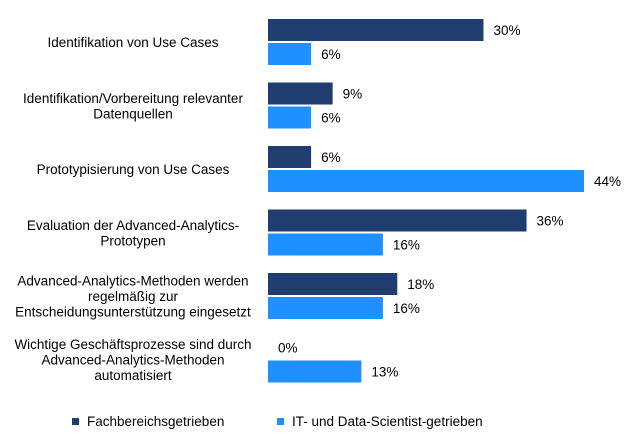  I want to click on legend-item-series-1: Fachbereichsgetrieben, so click(148, 421).